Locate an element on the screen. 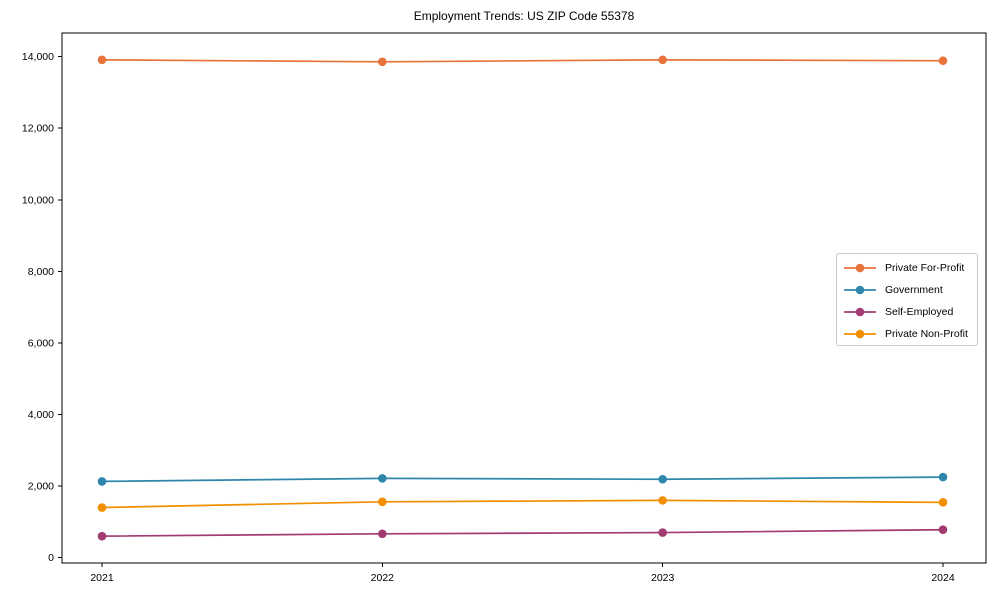 Image resolution: width=1000 pixels, height=600 pixels. y-tick-label: 8,000 is located at coordinates (41, 272).